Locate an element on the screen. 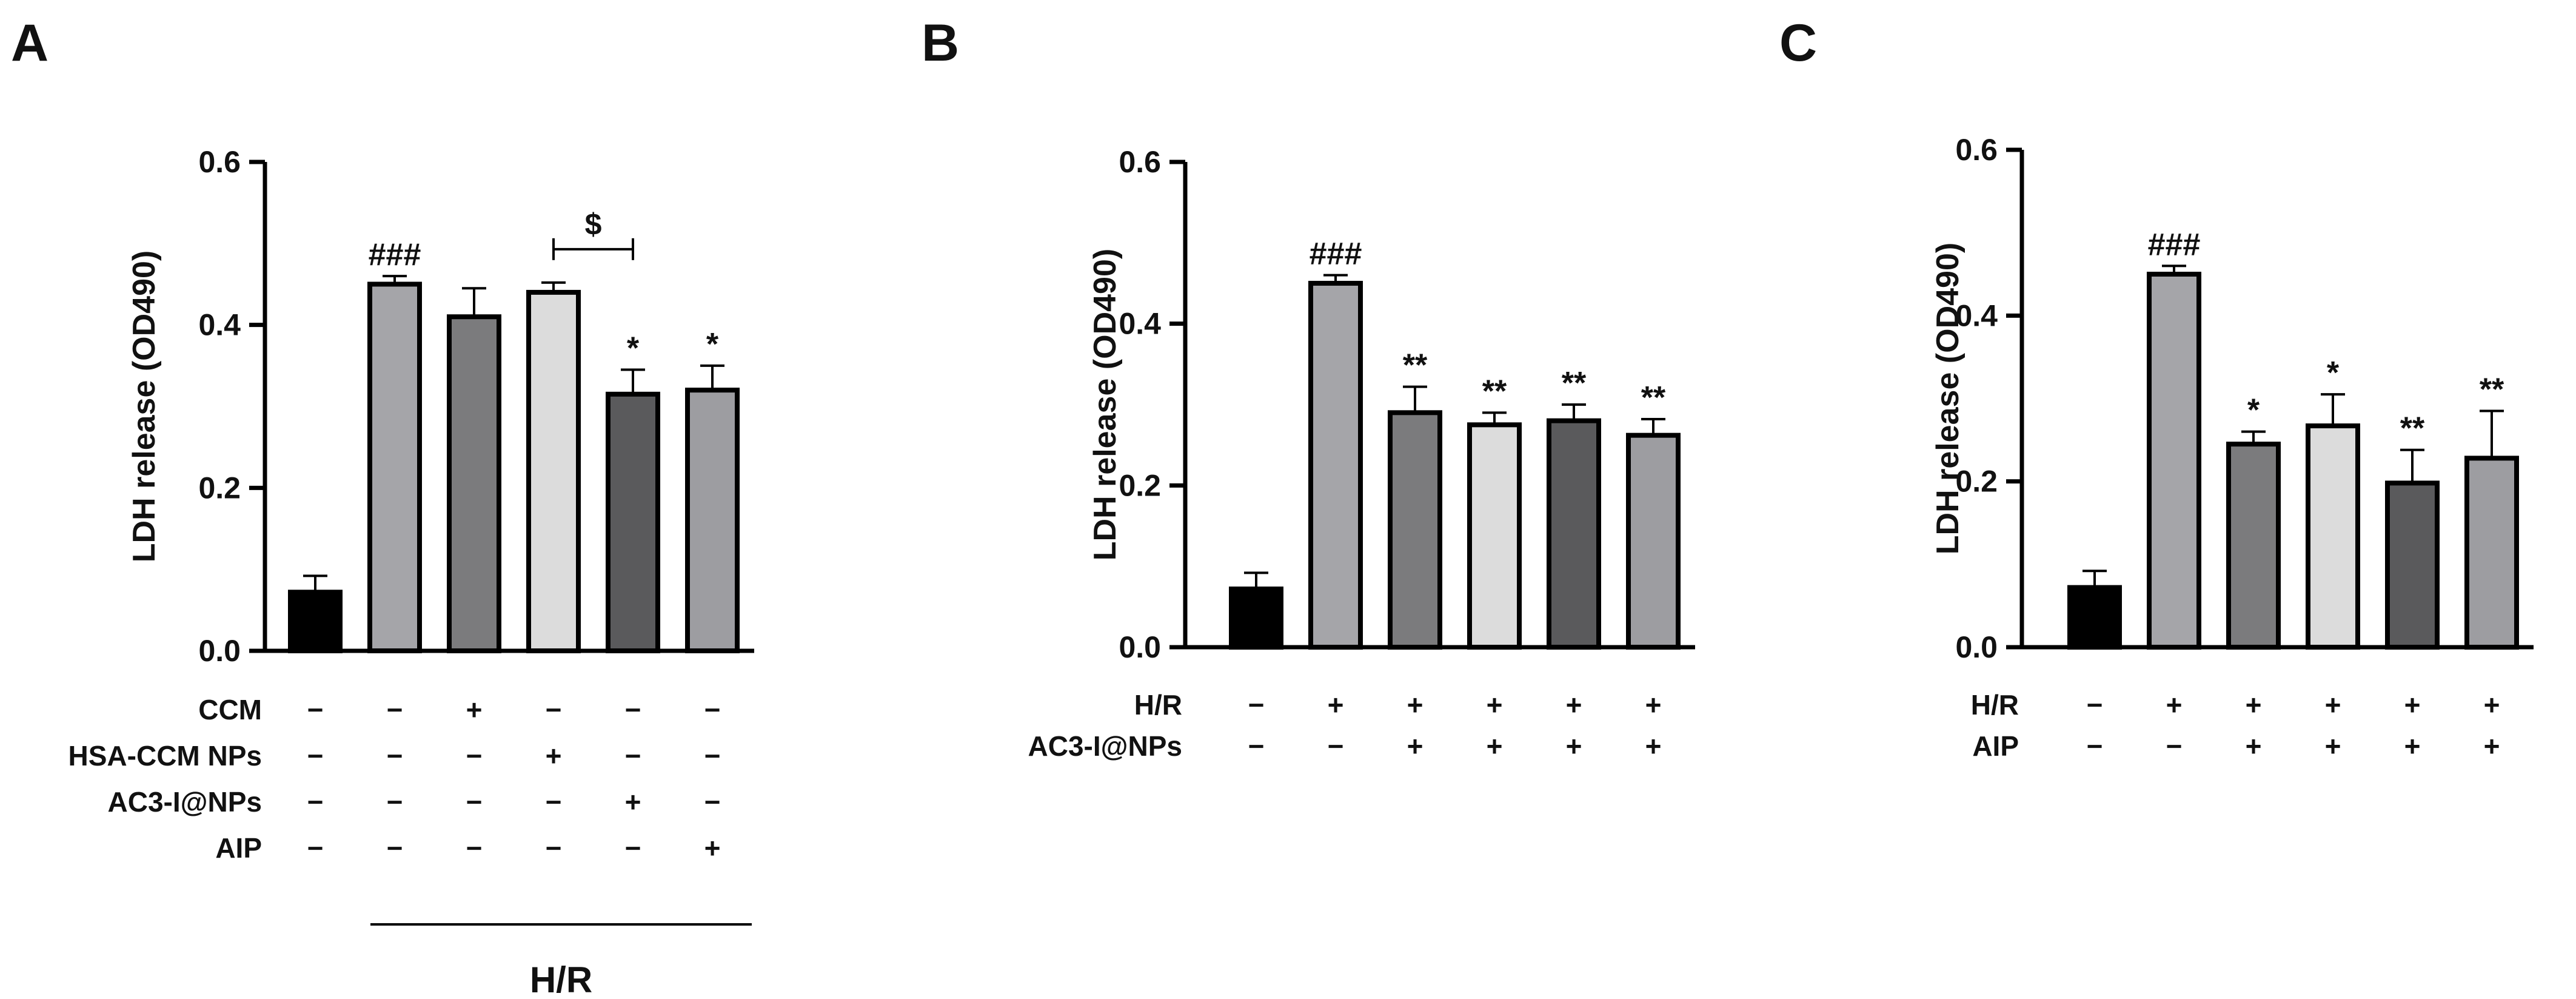 This screenshot has width=2576, height=999. y-tick-label-a-1: 0.2 is located at coordinates (219, 488).